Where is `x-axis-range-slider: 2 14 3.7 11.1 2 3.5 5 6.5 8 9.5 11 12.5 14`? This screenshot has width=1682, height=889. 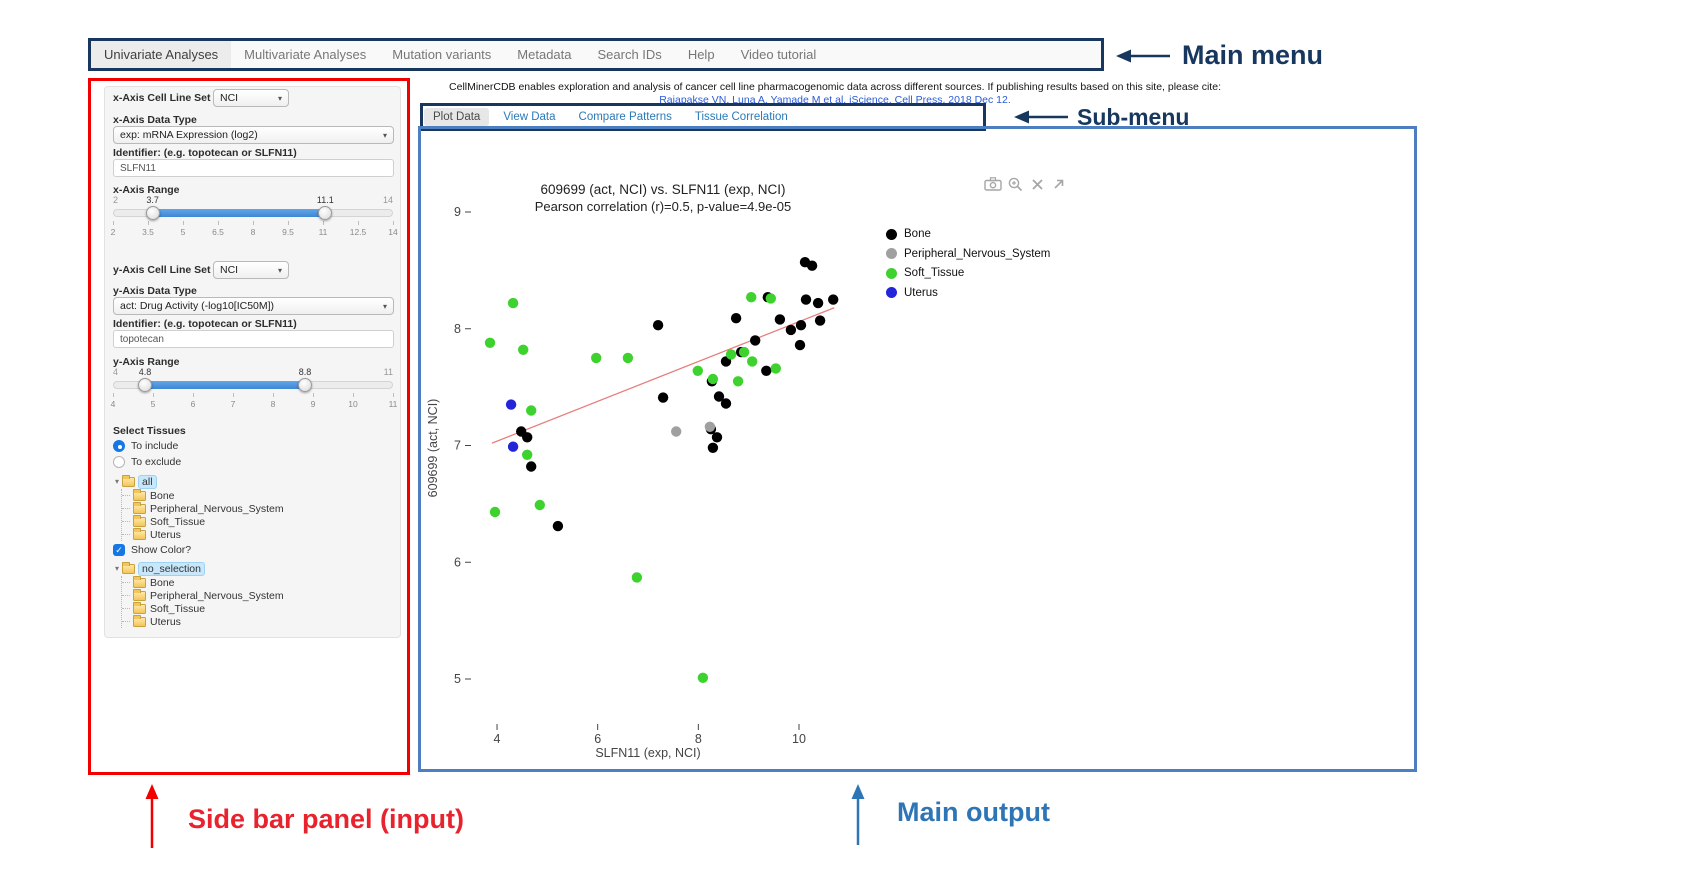 x-axis-range-slider: 2 14 3.7 11.1 2 3.5 5 6.5 8 9.5 11 12.5 14 is located at coordinates (254, 218).